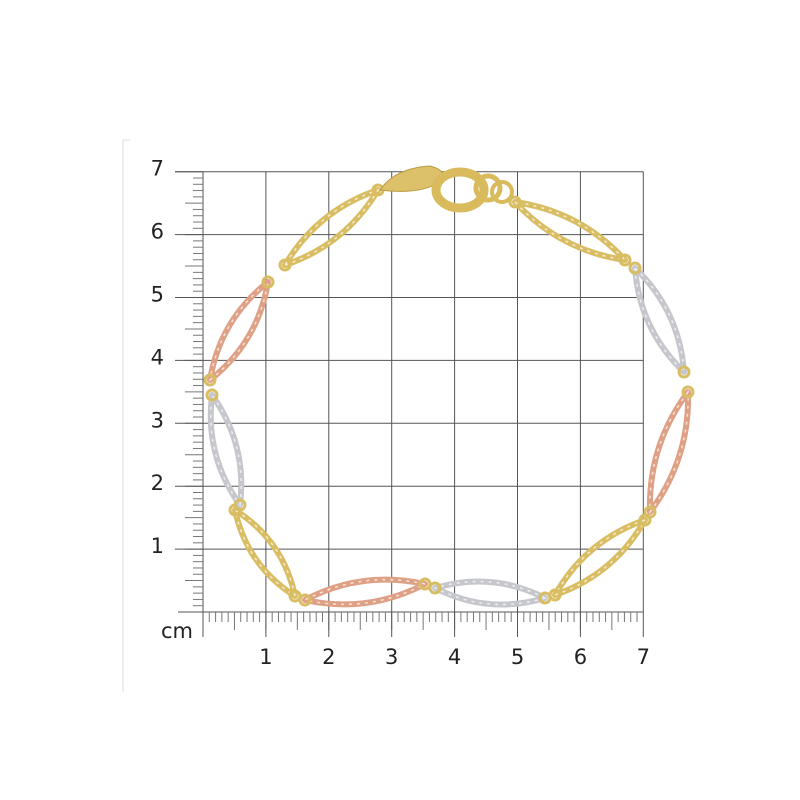 The height and width of the screenshot is (800, 800). Describe the element at coordinates (391, 657) in the screenshot. I see `x-tick-label: 3` at that location.